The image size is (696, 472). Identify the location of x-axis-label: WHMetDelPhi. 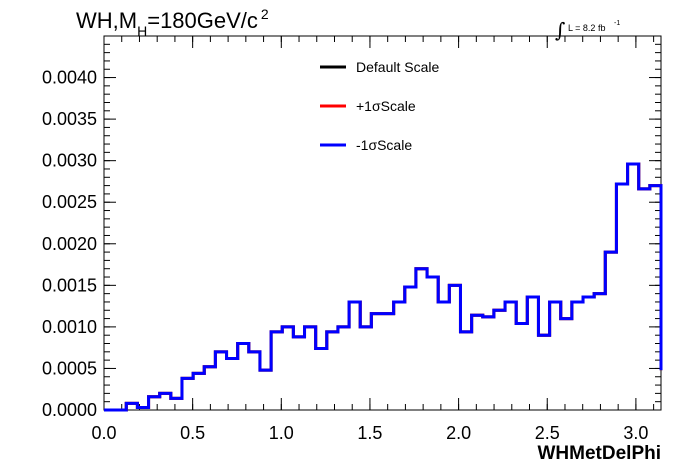
(600, 453).